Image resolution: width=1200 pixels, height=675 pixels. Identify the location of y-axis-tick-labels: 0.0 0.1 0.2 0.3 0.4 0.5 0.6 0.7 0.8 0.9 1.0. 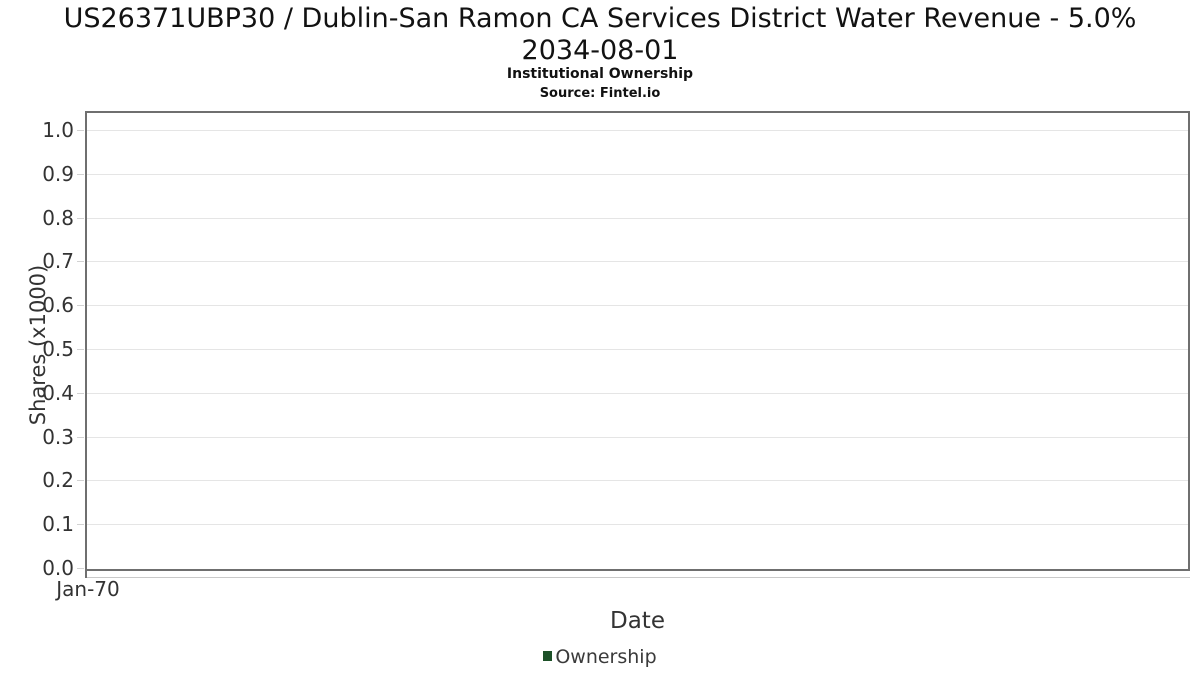
(37, 346).